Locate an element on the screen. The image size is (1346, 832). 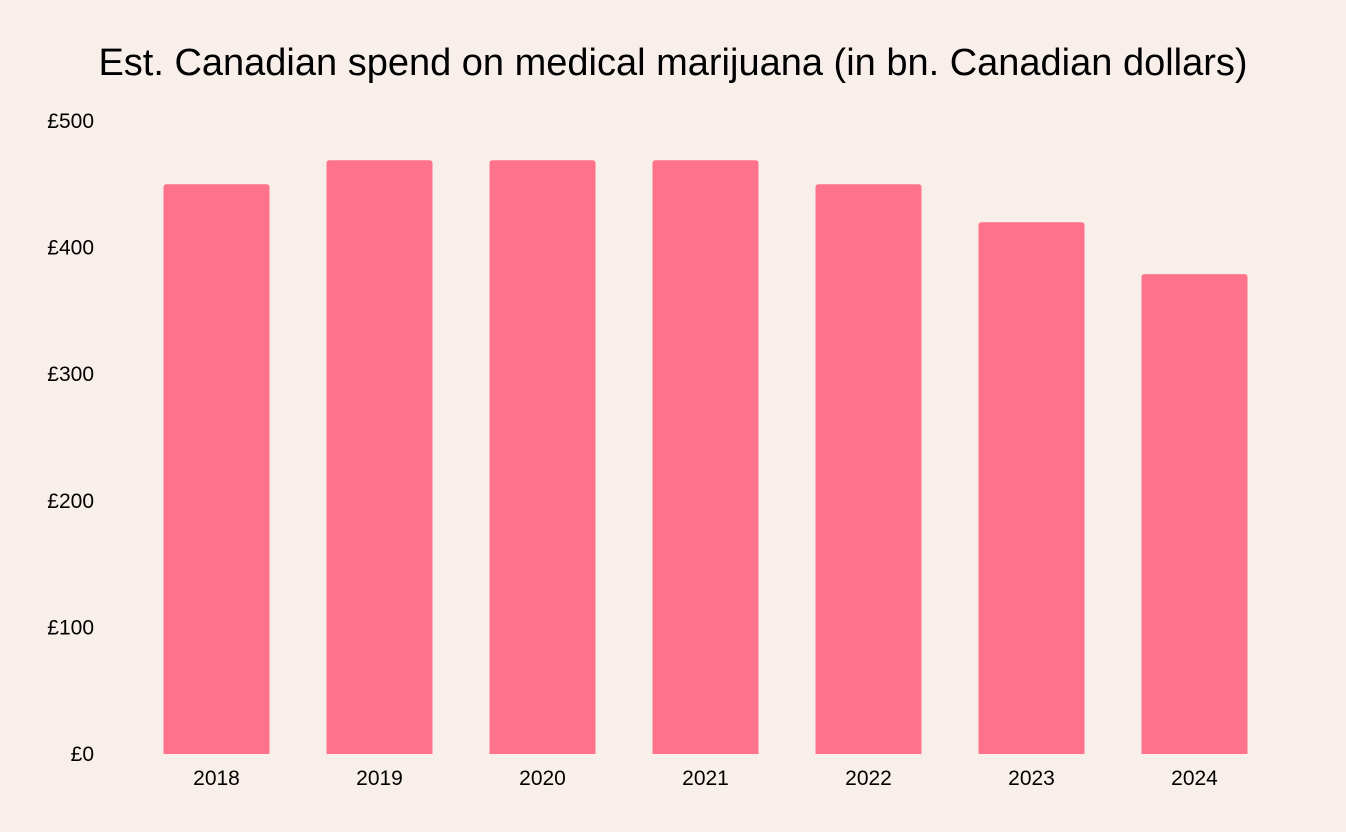
x-tick-label: 2018 is located at coordinates (216, 778).